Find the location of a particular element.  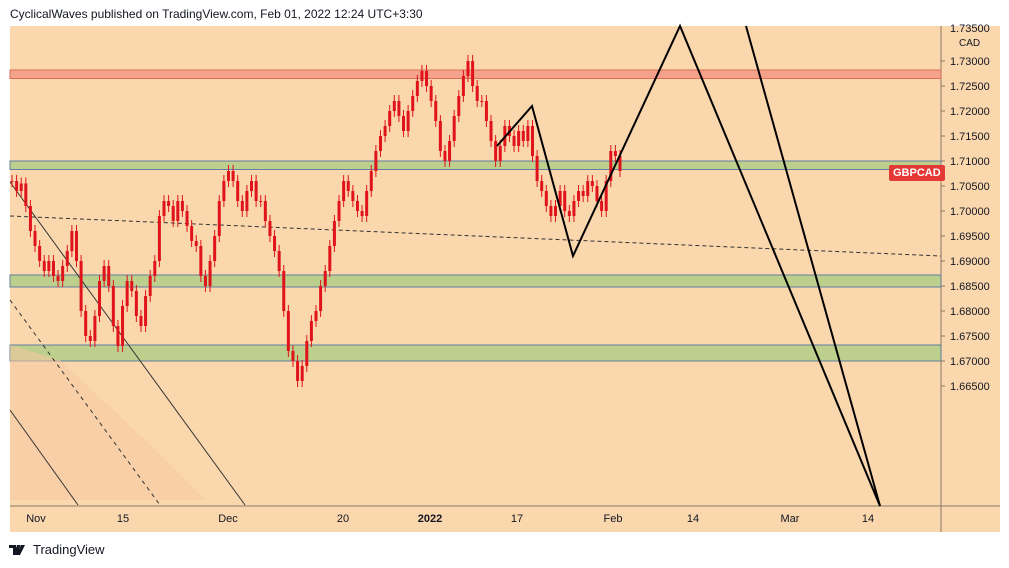

price-tick-label: 1.73000 is located at coordinates (970, 62).